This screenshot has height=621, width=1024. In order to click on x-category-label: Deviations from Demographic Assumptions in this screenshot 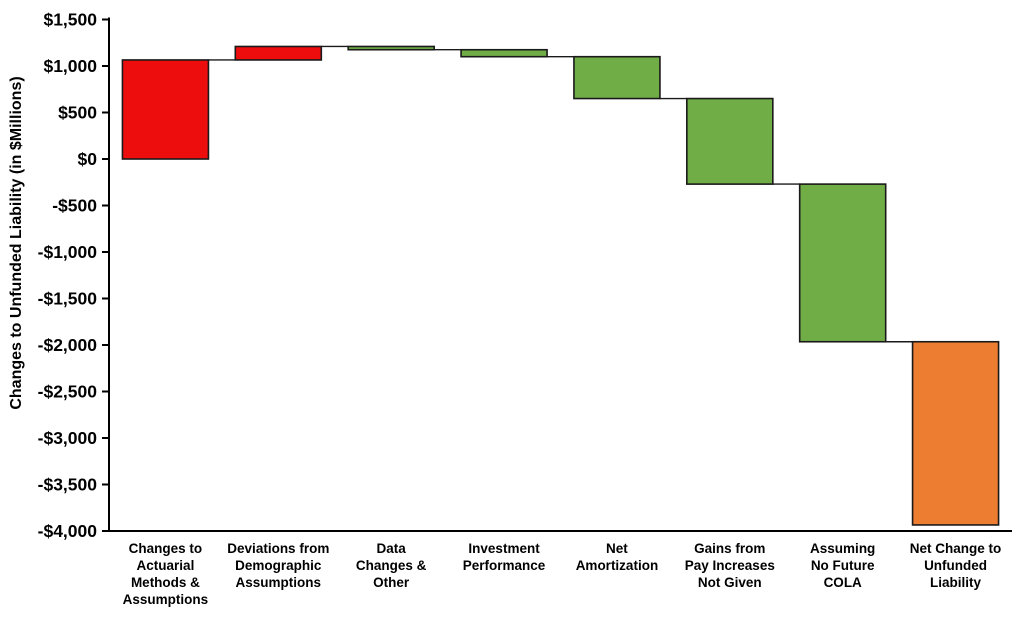, I will do `click(278, 565)`.